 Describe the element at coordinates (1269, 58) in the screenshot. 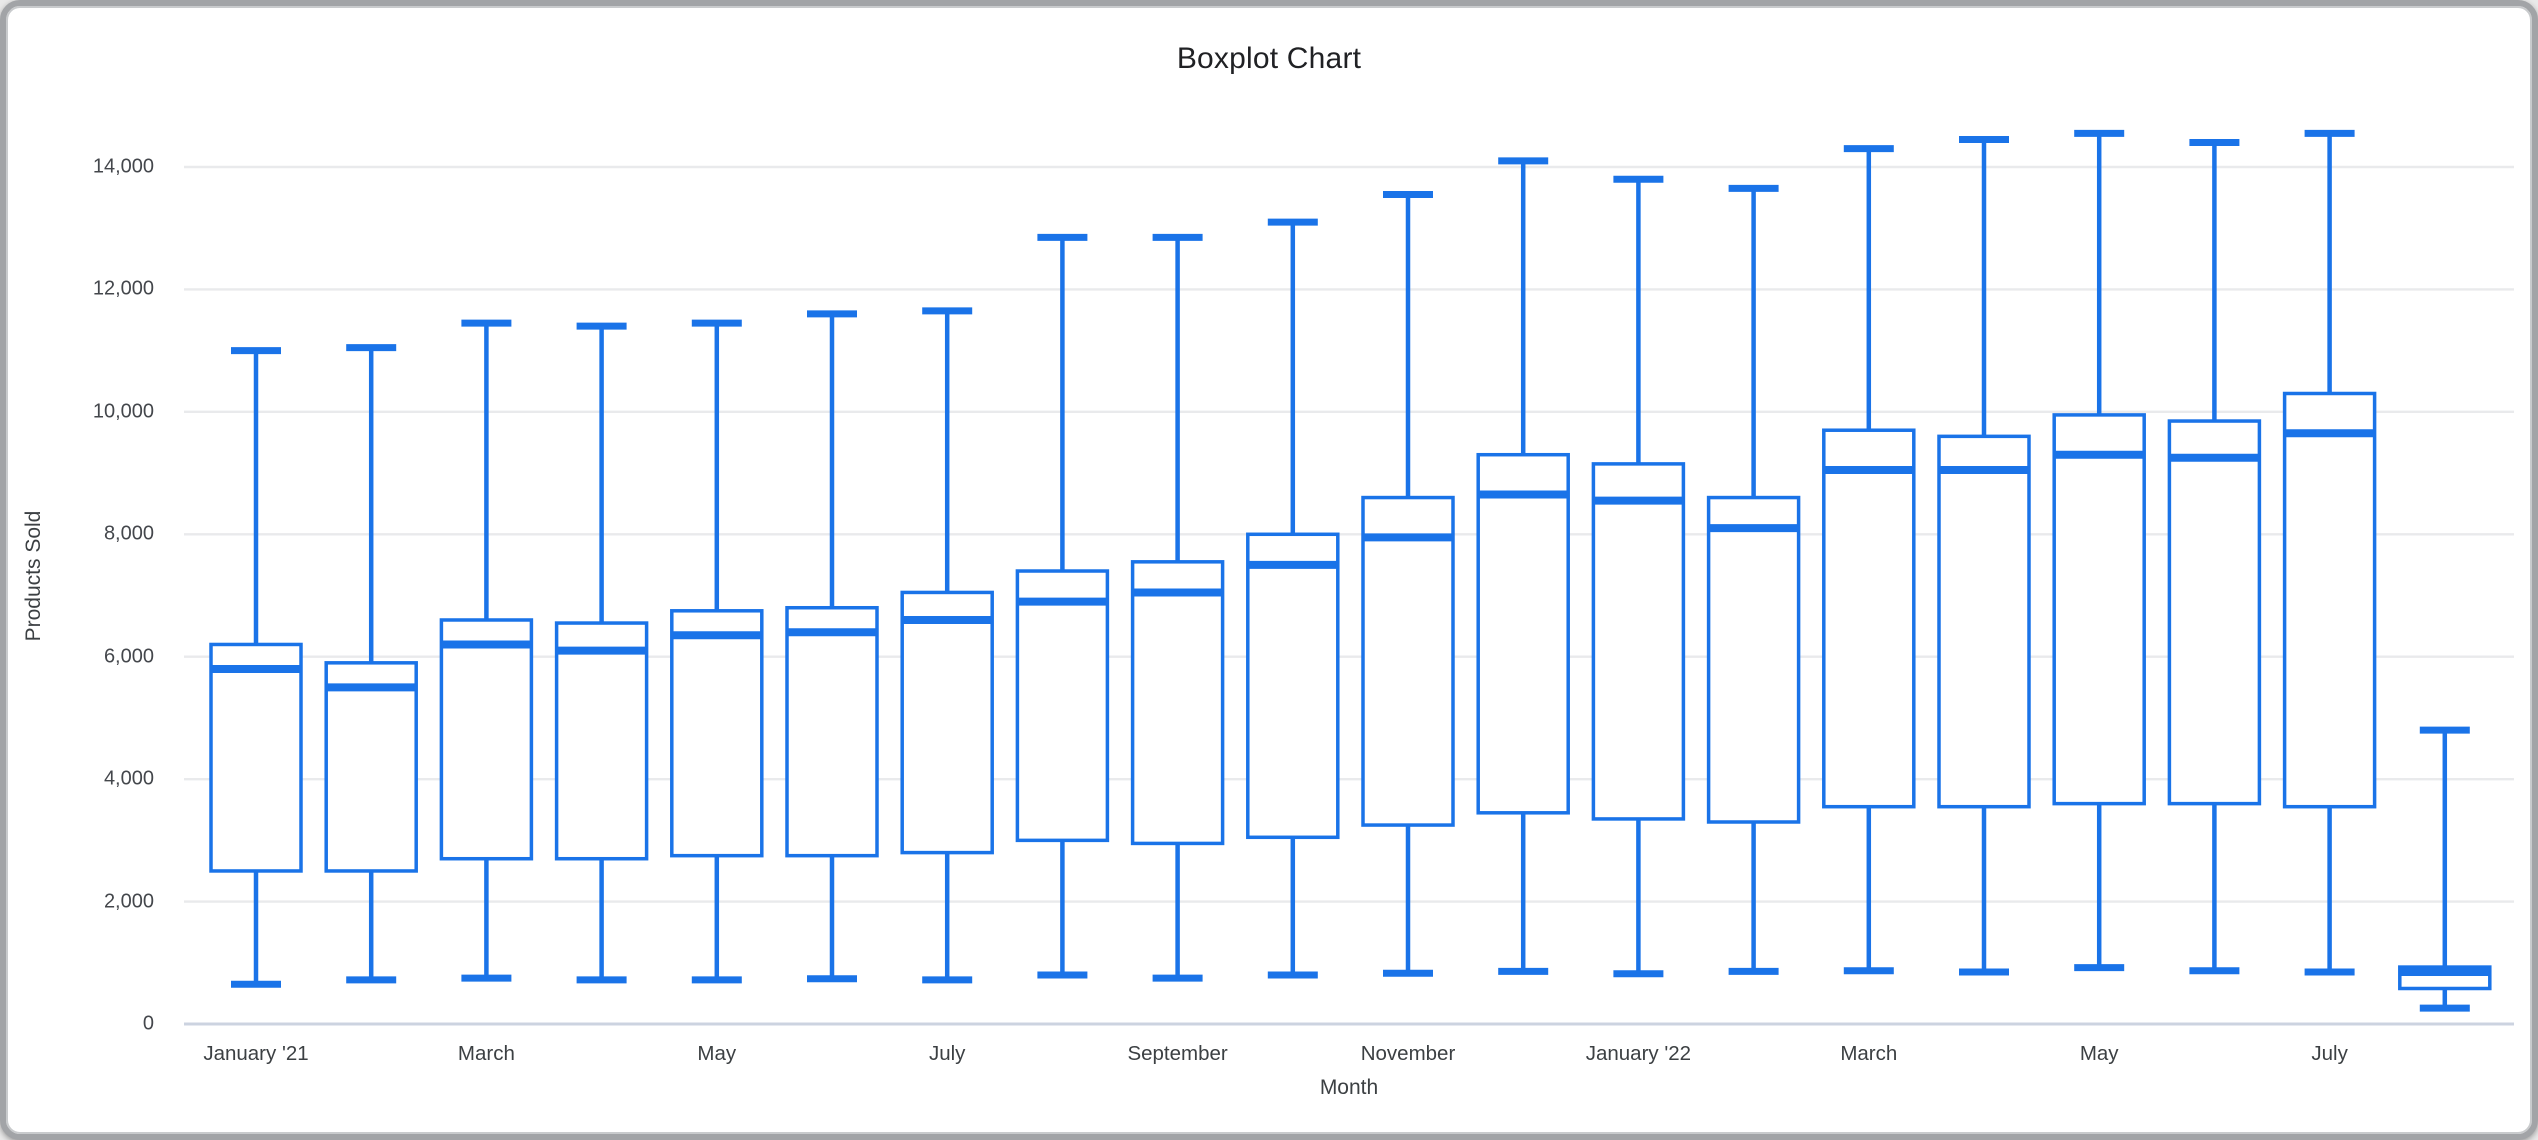

I see `chart-title: Boxplot Chart` at that location.